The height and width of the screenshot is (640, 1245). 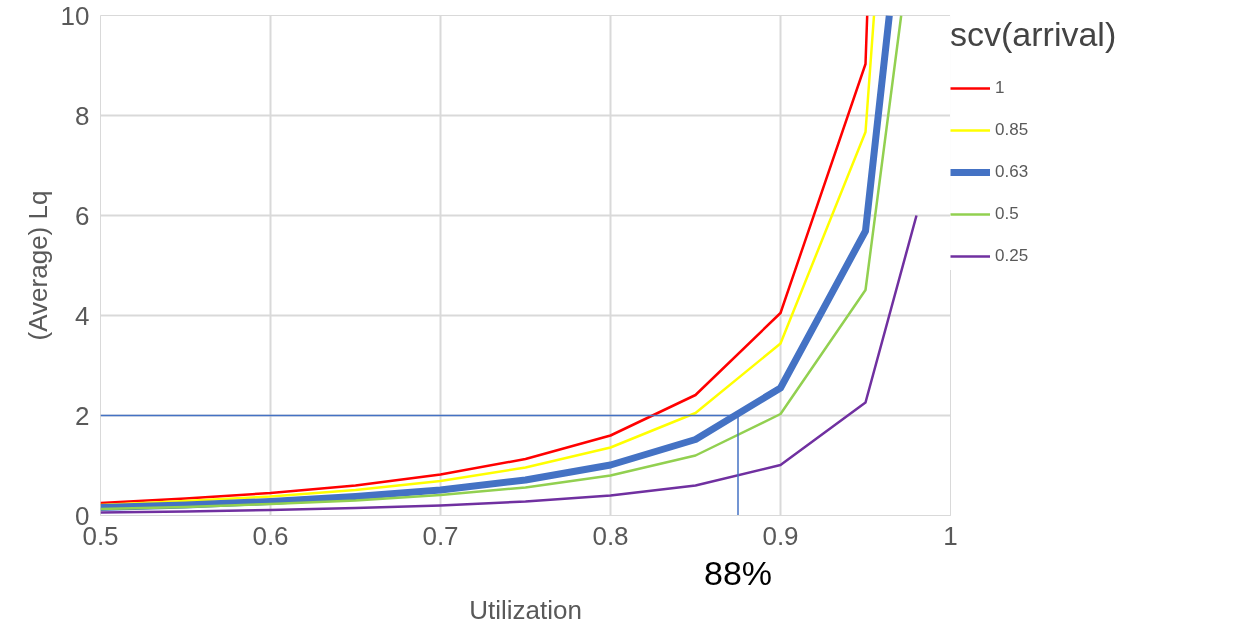 I want to click on legend-label: 0.25, so click(x=1012, y=256).